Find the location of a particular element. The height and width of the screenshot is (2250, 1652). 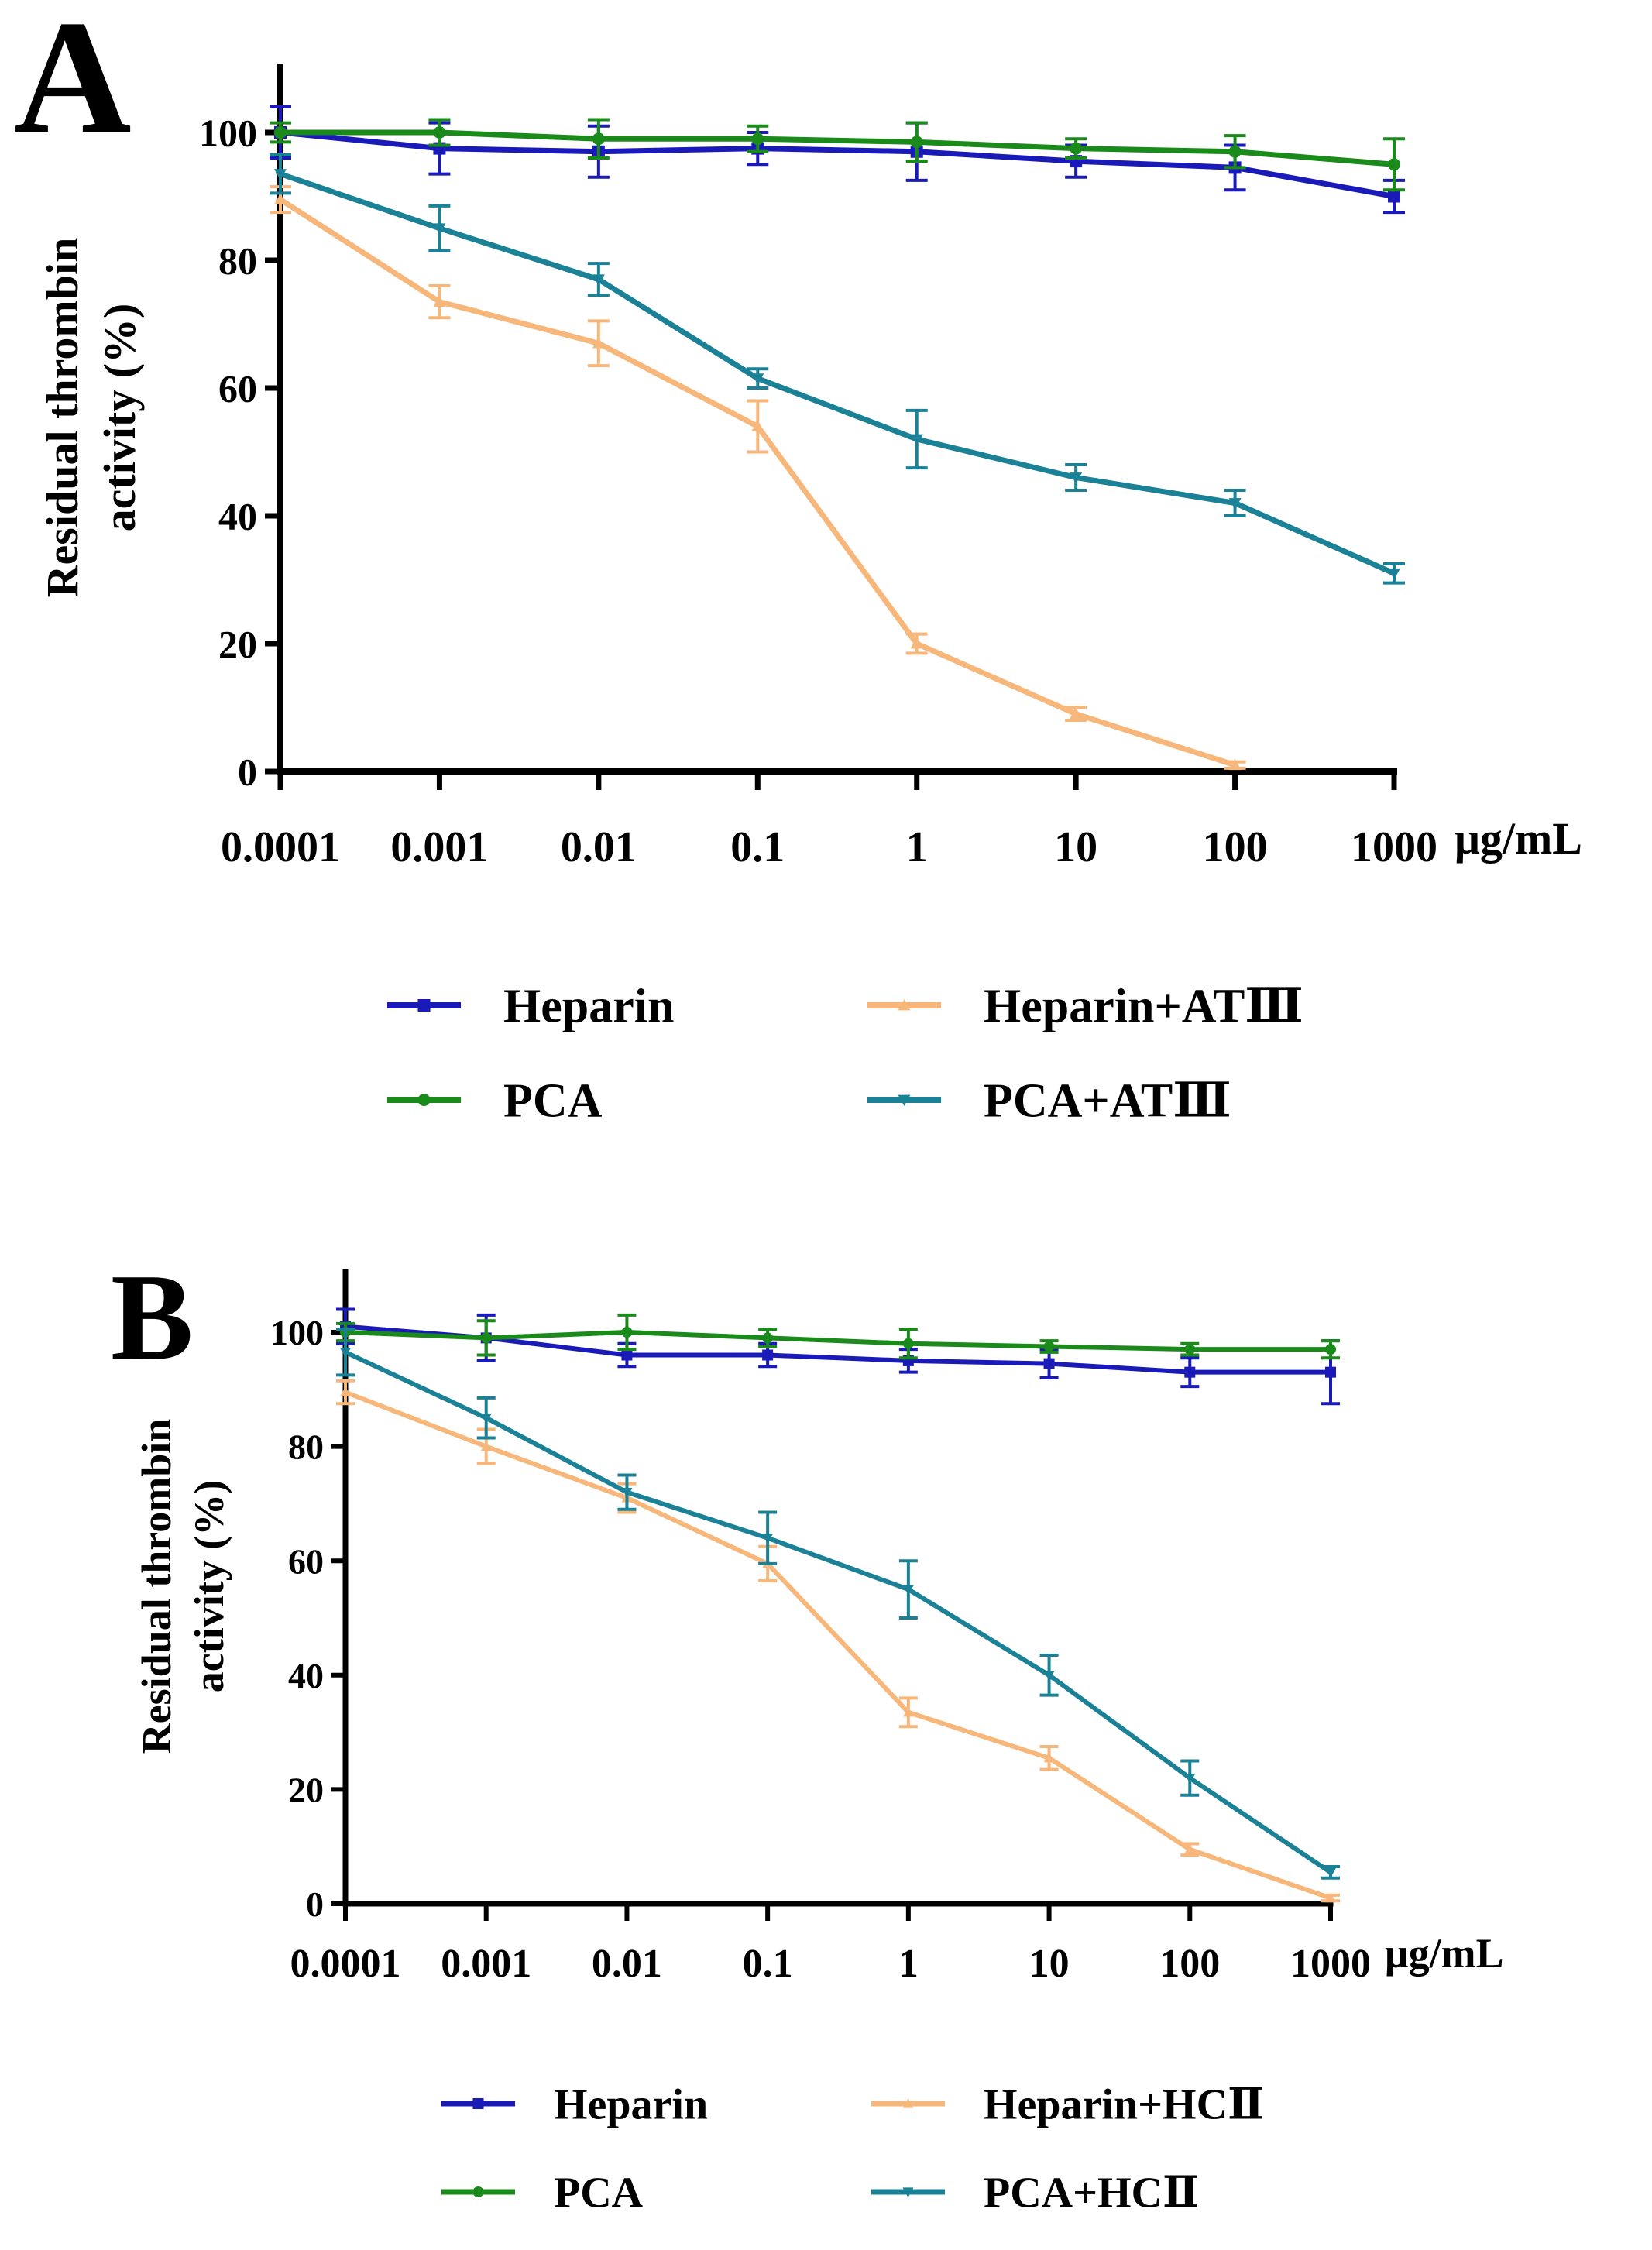

series-pca-at is located at coordinates (838, 369).